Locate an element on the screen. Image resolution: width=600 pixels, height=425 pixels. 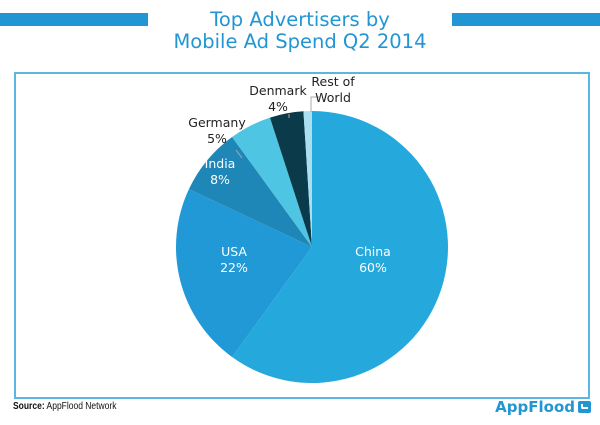
slice-label-china: China 60% is located at coordinates (373, 259).